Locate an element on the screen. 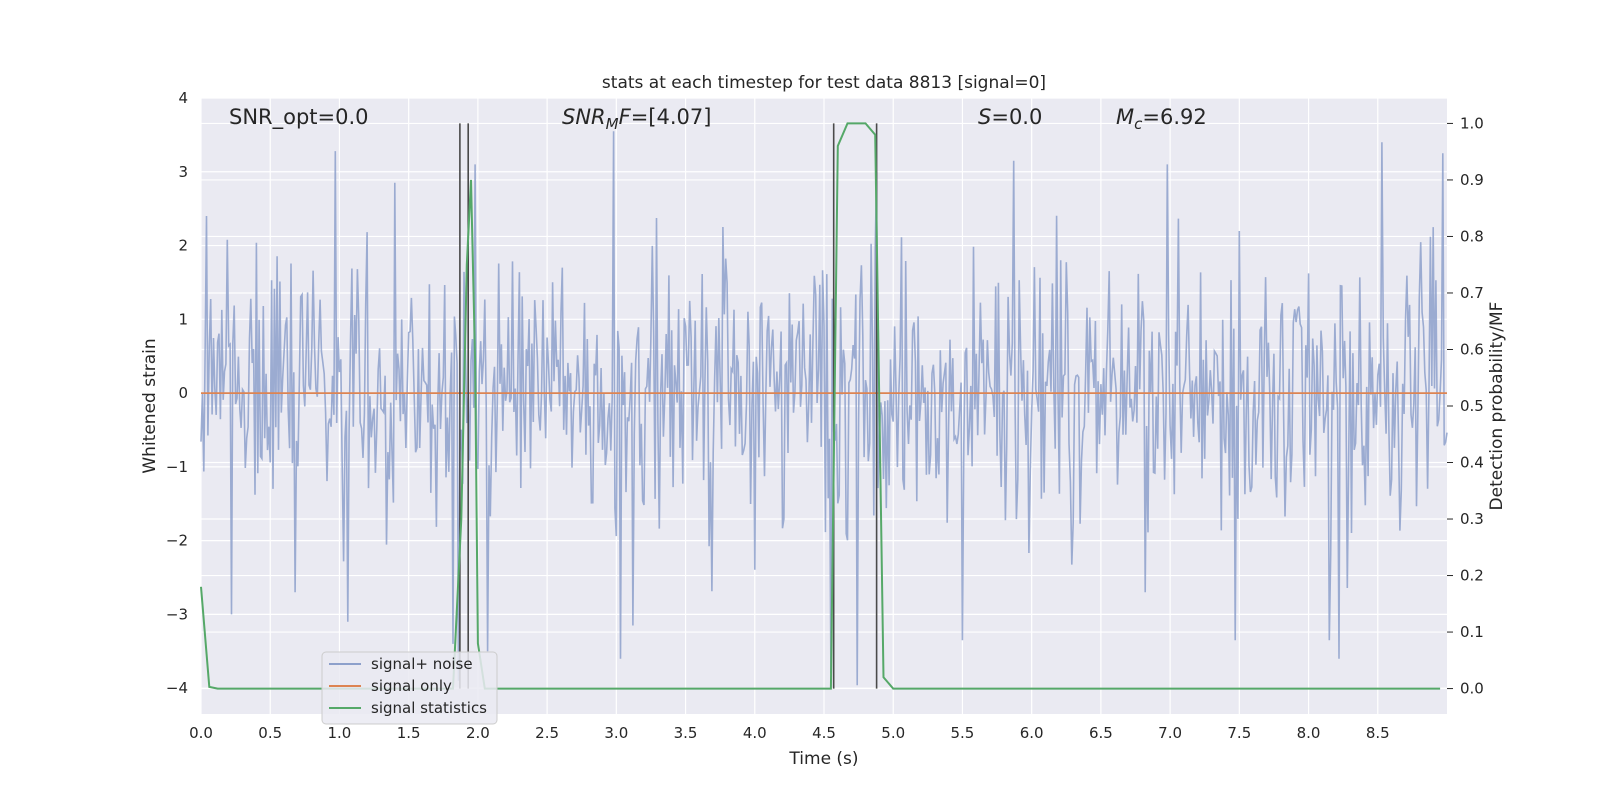 The height and width of the screenshot is (800, 1600). x-tick-label: 6.0 is located at coordinates (1032, 733).